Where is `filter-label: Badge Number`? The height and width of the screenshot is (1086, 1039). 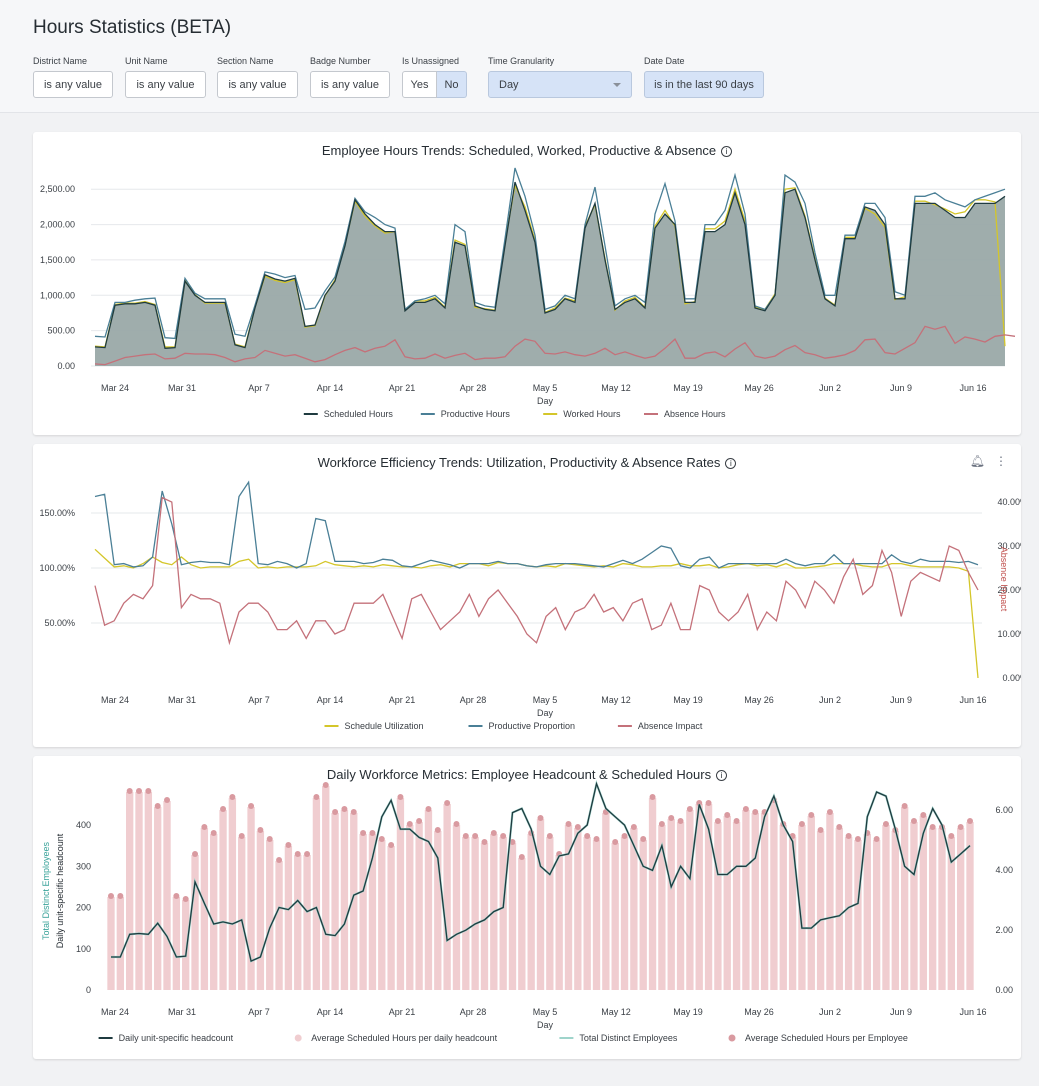 filter-label: Badge Number is located at coordinates (340, 61).